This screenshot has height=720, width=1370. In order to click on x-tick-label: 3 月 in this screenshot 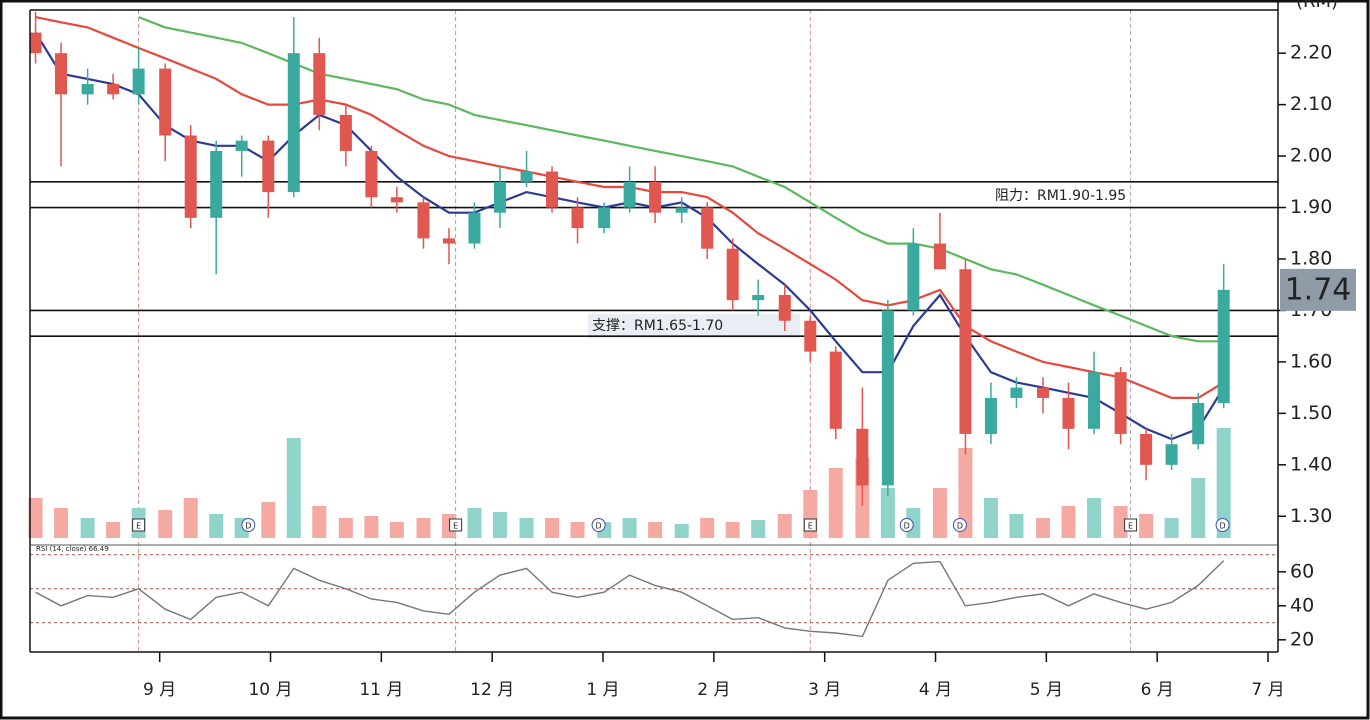, I will do `click(824, 690)`.